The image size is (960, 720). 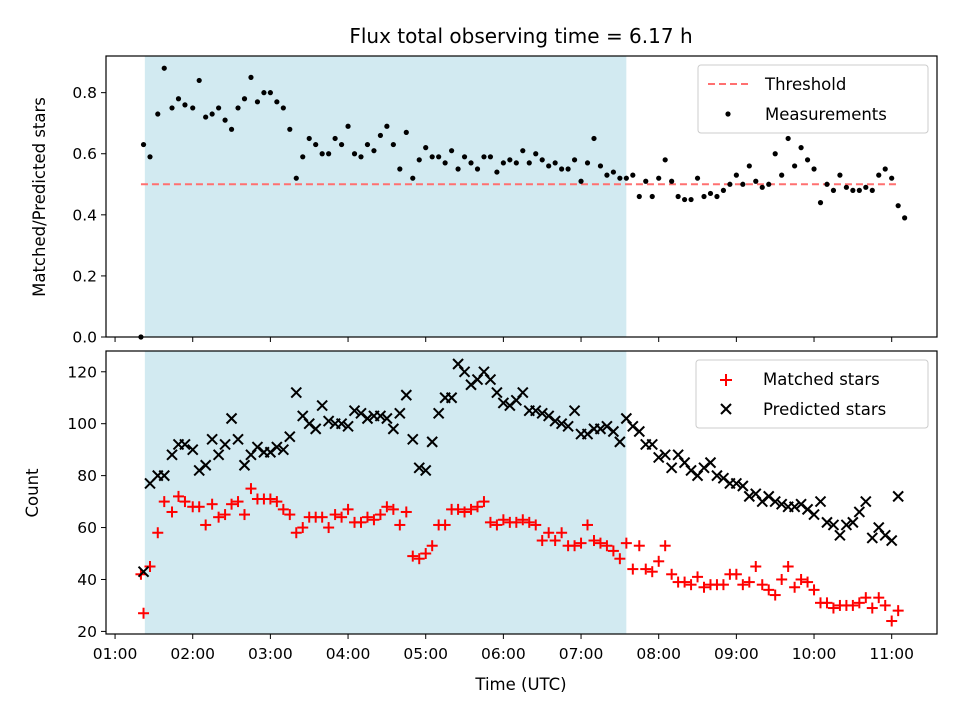 What do you see at coordinates (812, 394) in the screenshot?
I see `count-legend-box` at bounding box center [812, 394].